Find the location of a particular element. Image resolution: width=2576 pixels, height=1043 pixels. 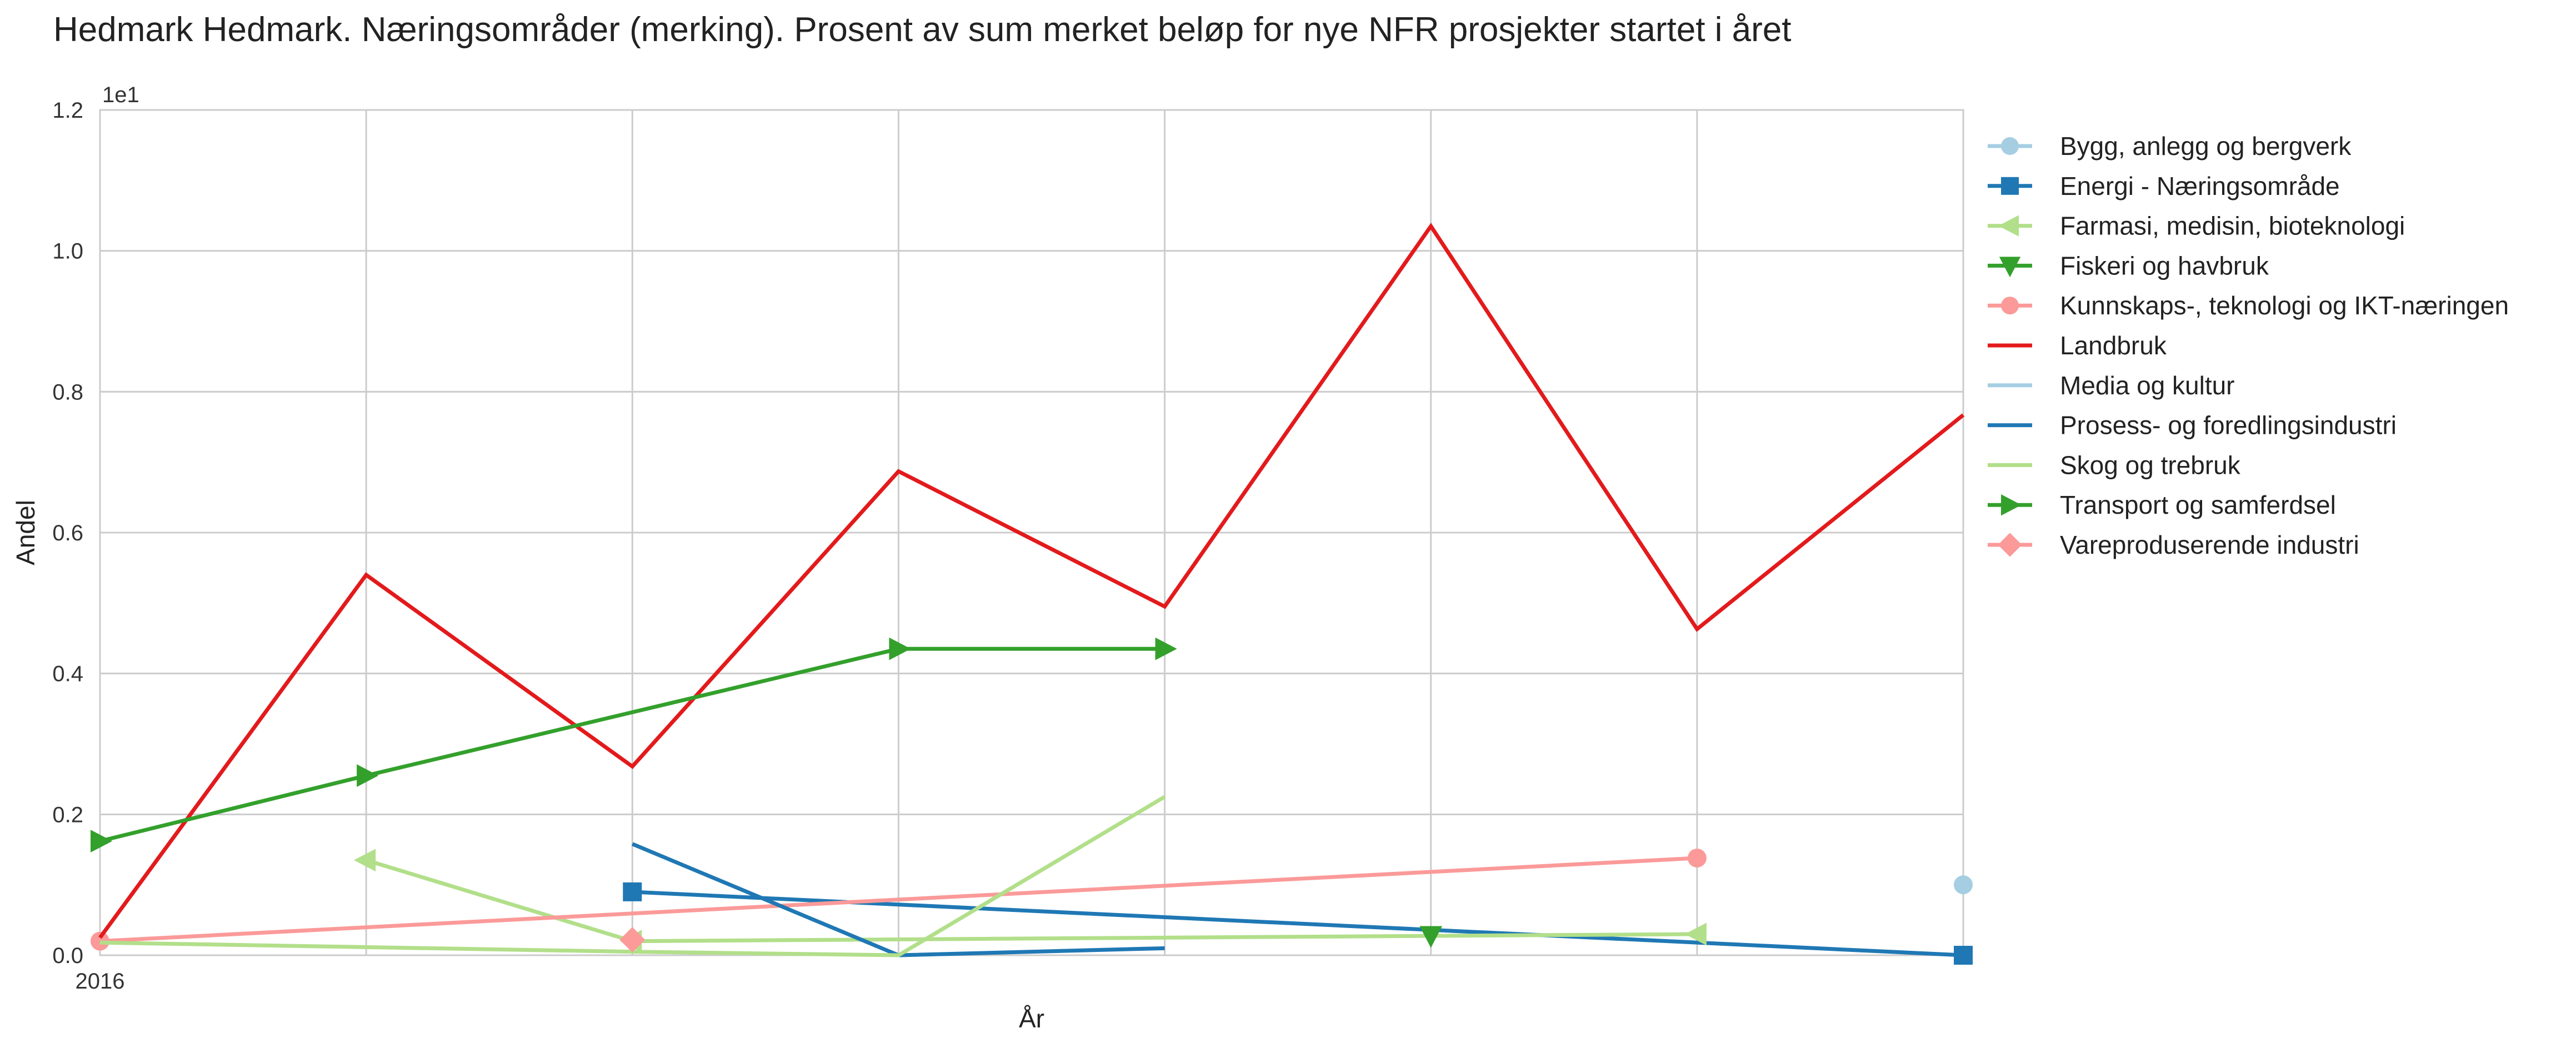

y-axis-title: Andel is located at coordinates (25, 532).